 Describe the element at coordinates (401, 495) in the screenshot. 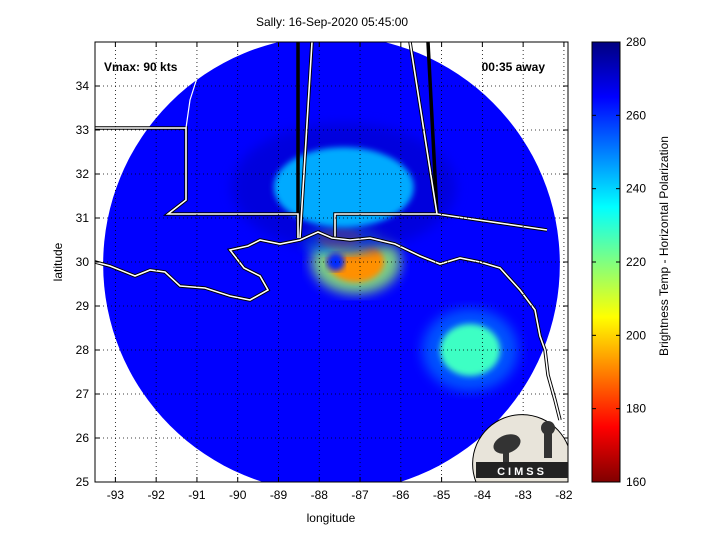

I see `x-tick-label: -86` at that location.